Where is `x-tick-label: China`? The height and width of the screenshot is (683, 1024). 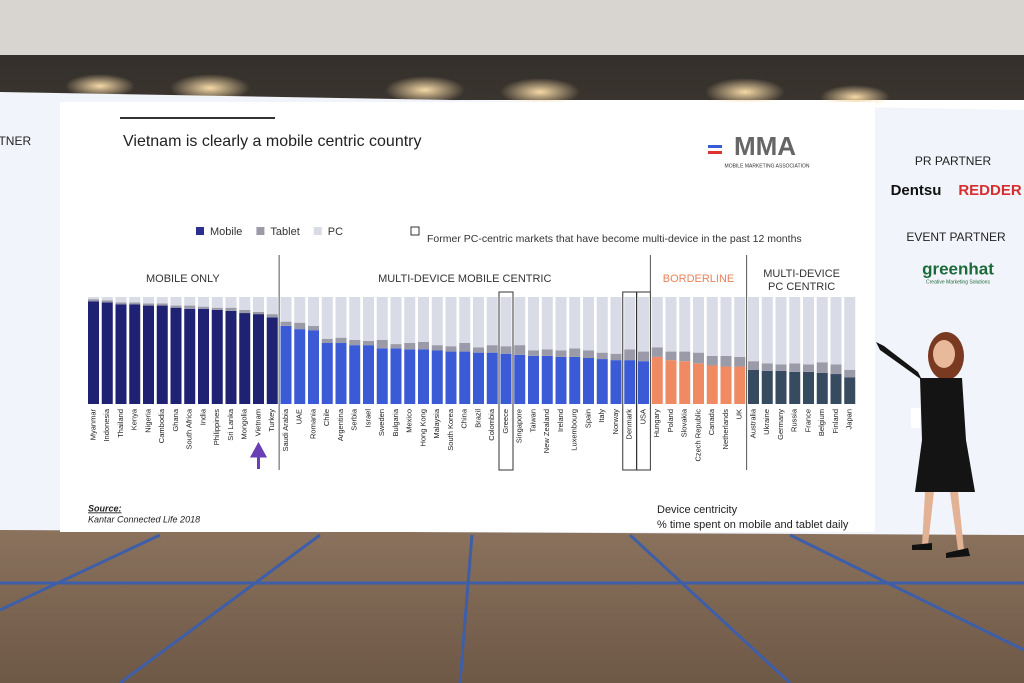
x-tick-label: China is located at coordinates (464, 418).